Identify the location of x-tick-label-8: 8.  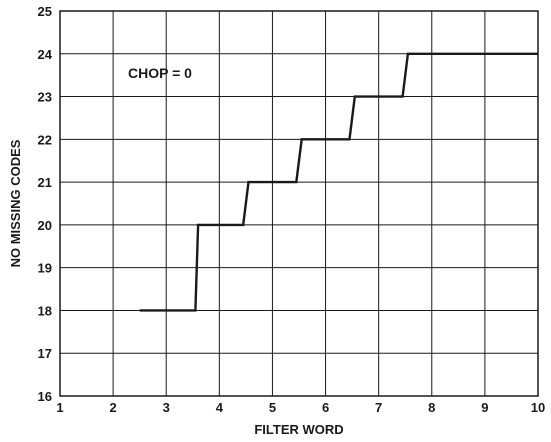
(431, 407).